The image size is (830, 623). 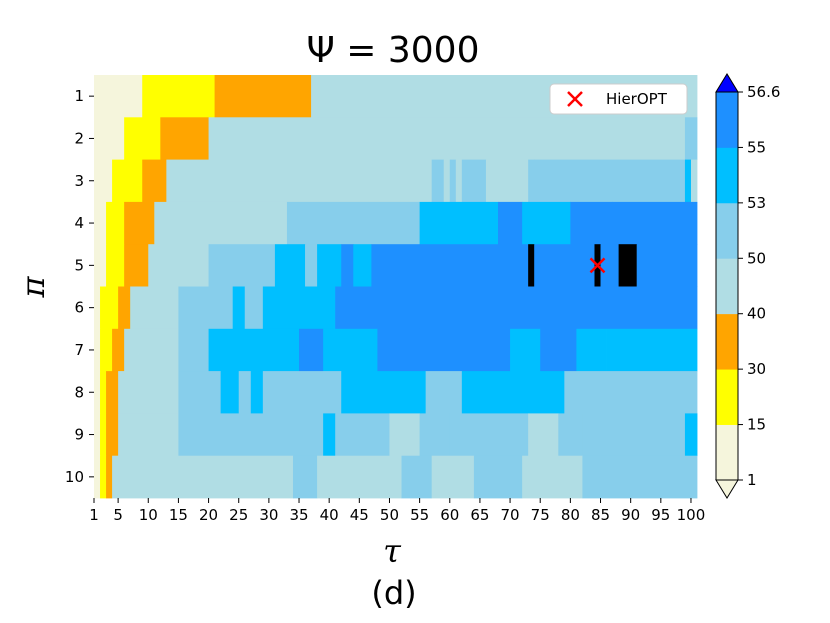 What do you see at coordinates (510, 515) in the screenshot?
I see `x-tick-label-70: 70` at bounding box center [510, 515].